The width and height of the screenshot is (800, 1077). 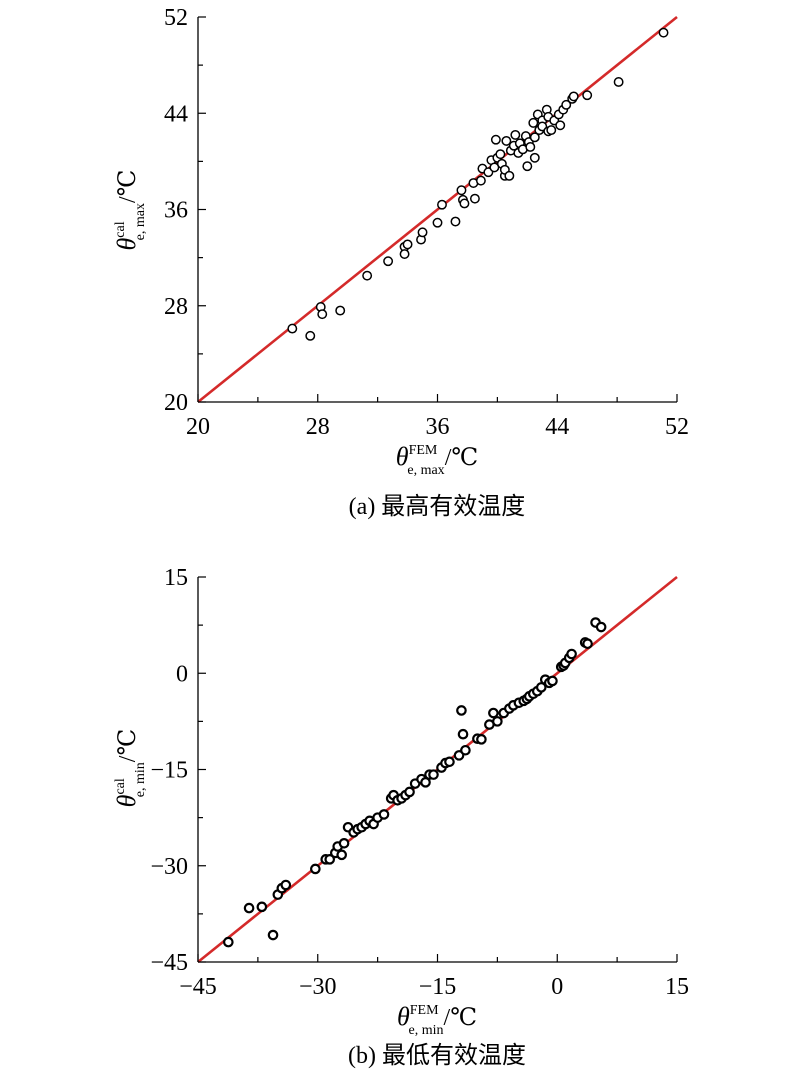 I want to click on x-tick-label-min: 15, so click(x=677, y=987).